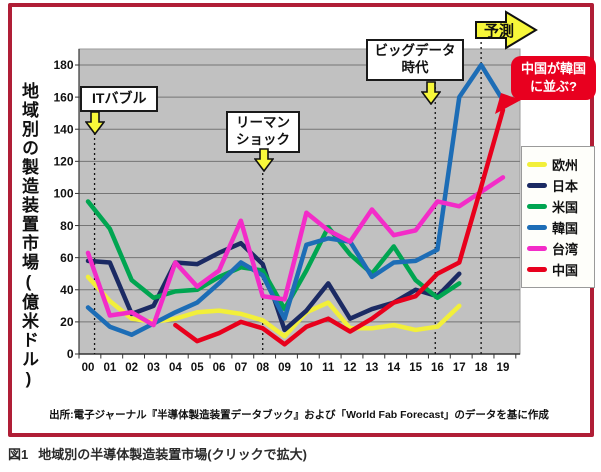 The image size is (601, 472). I want to click on x-tick-label: 11, so click(328, 368).